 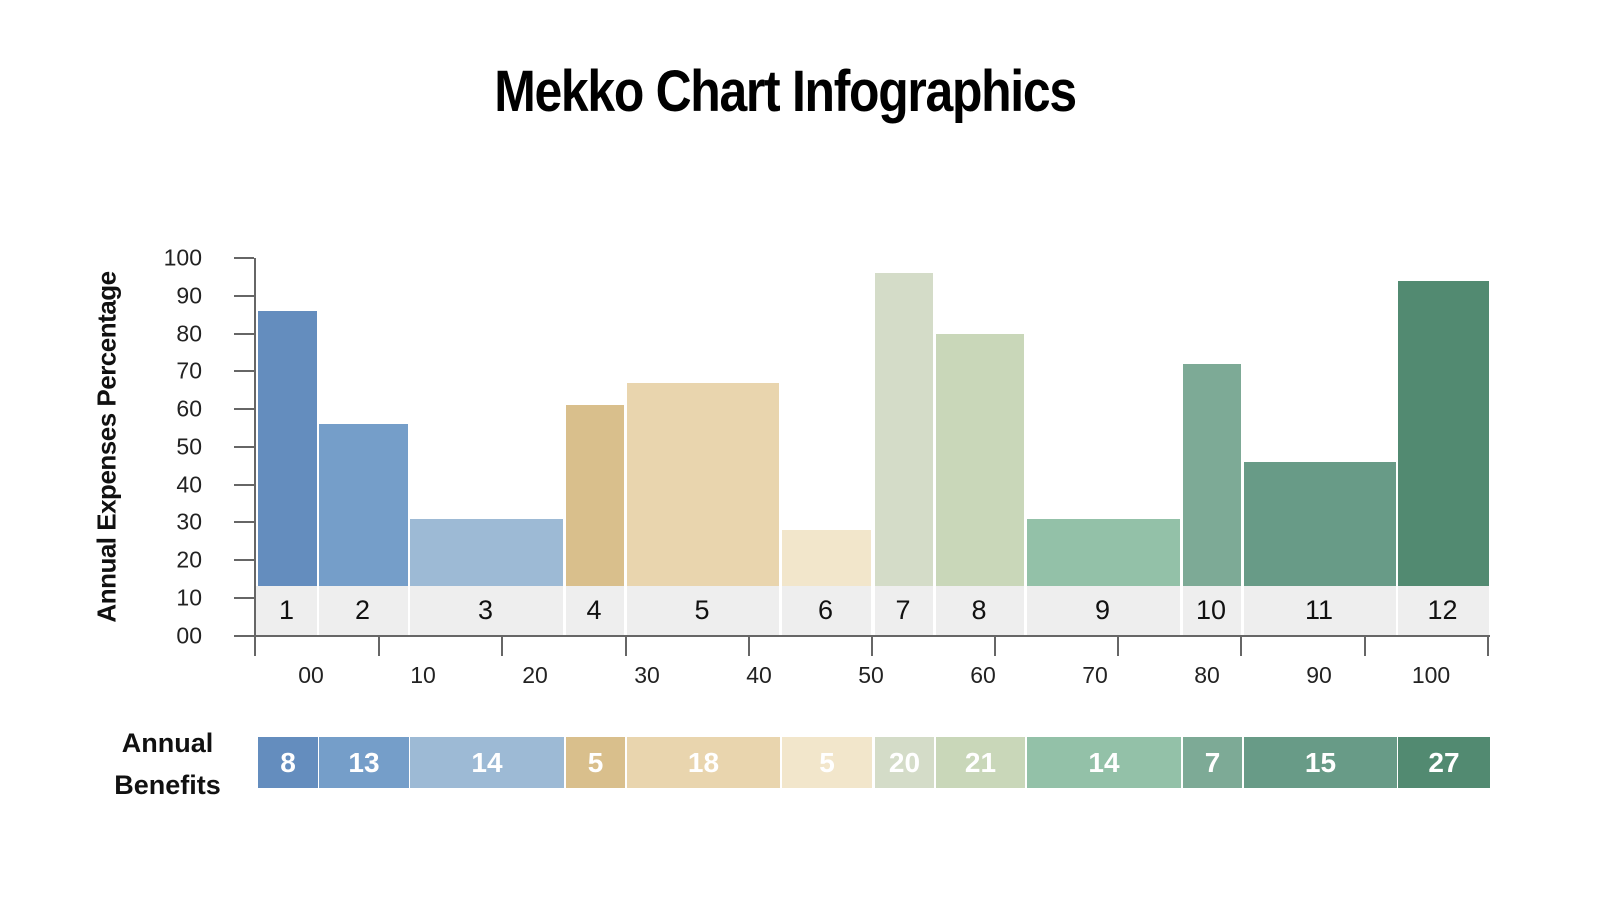 What do you see at coordinates (288, 762) in the screenshot?
I see `benefit-value-cell: 8` at bounding box center [288, 762].